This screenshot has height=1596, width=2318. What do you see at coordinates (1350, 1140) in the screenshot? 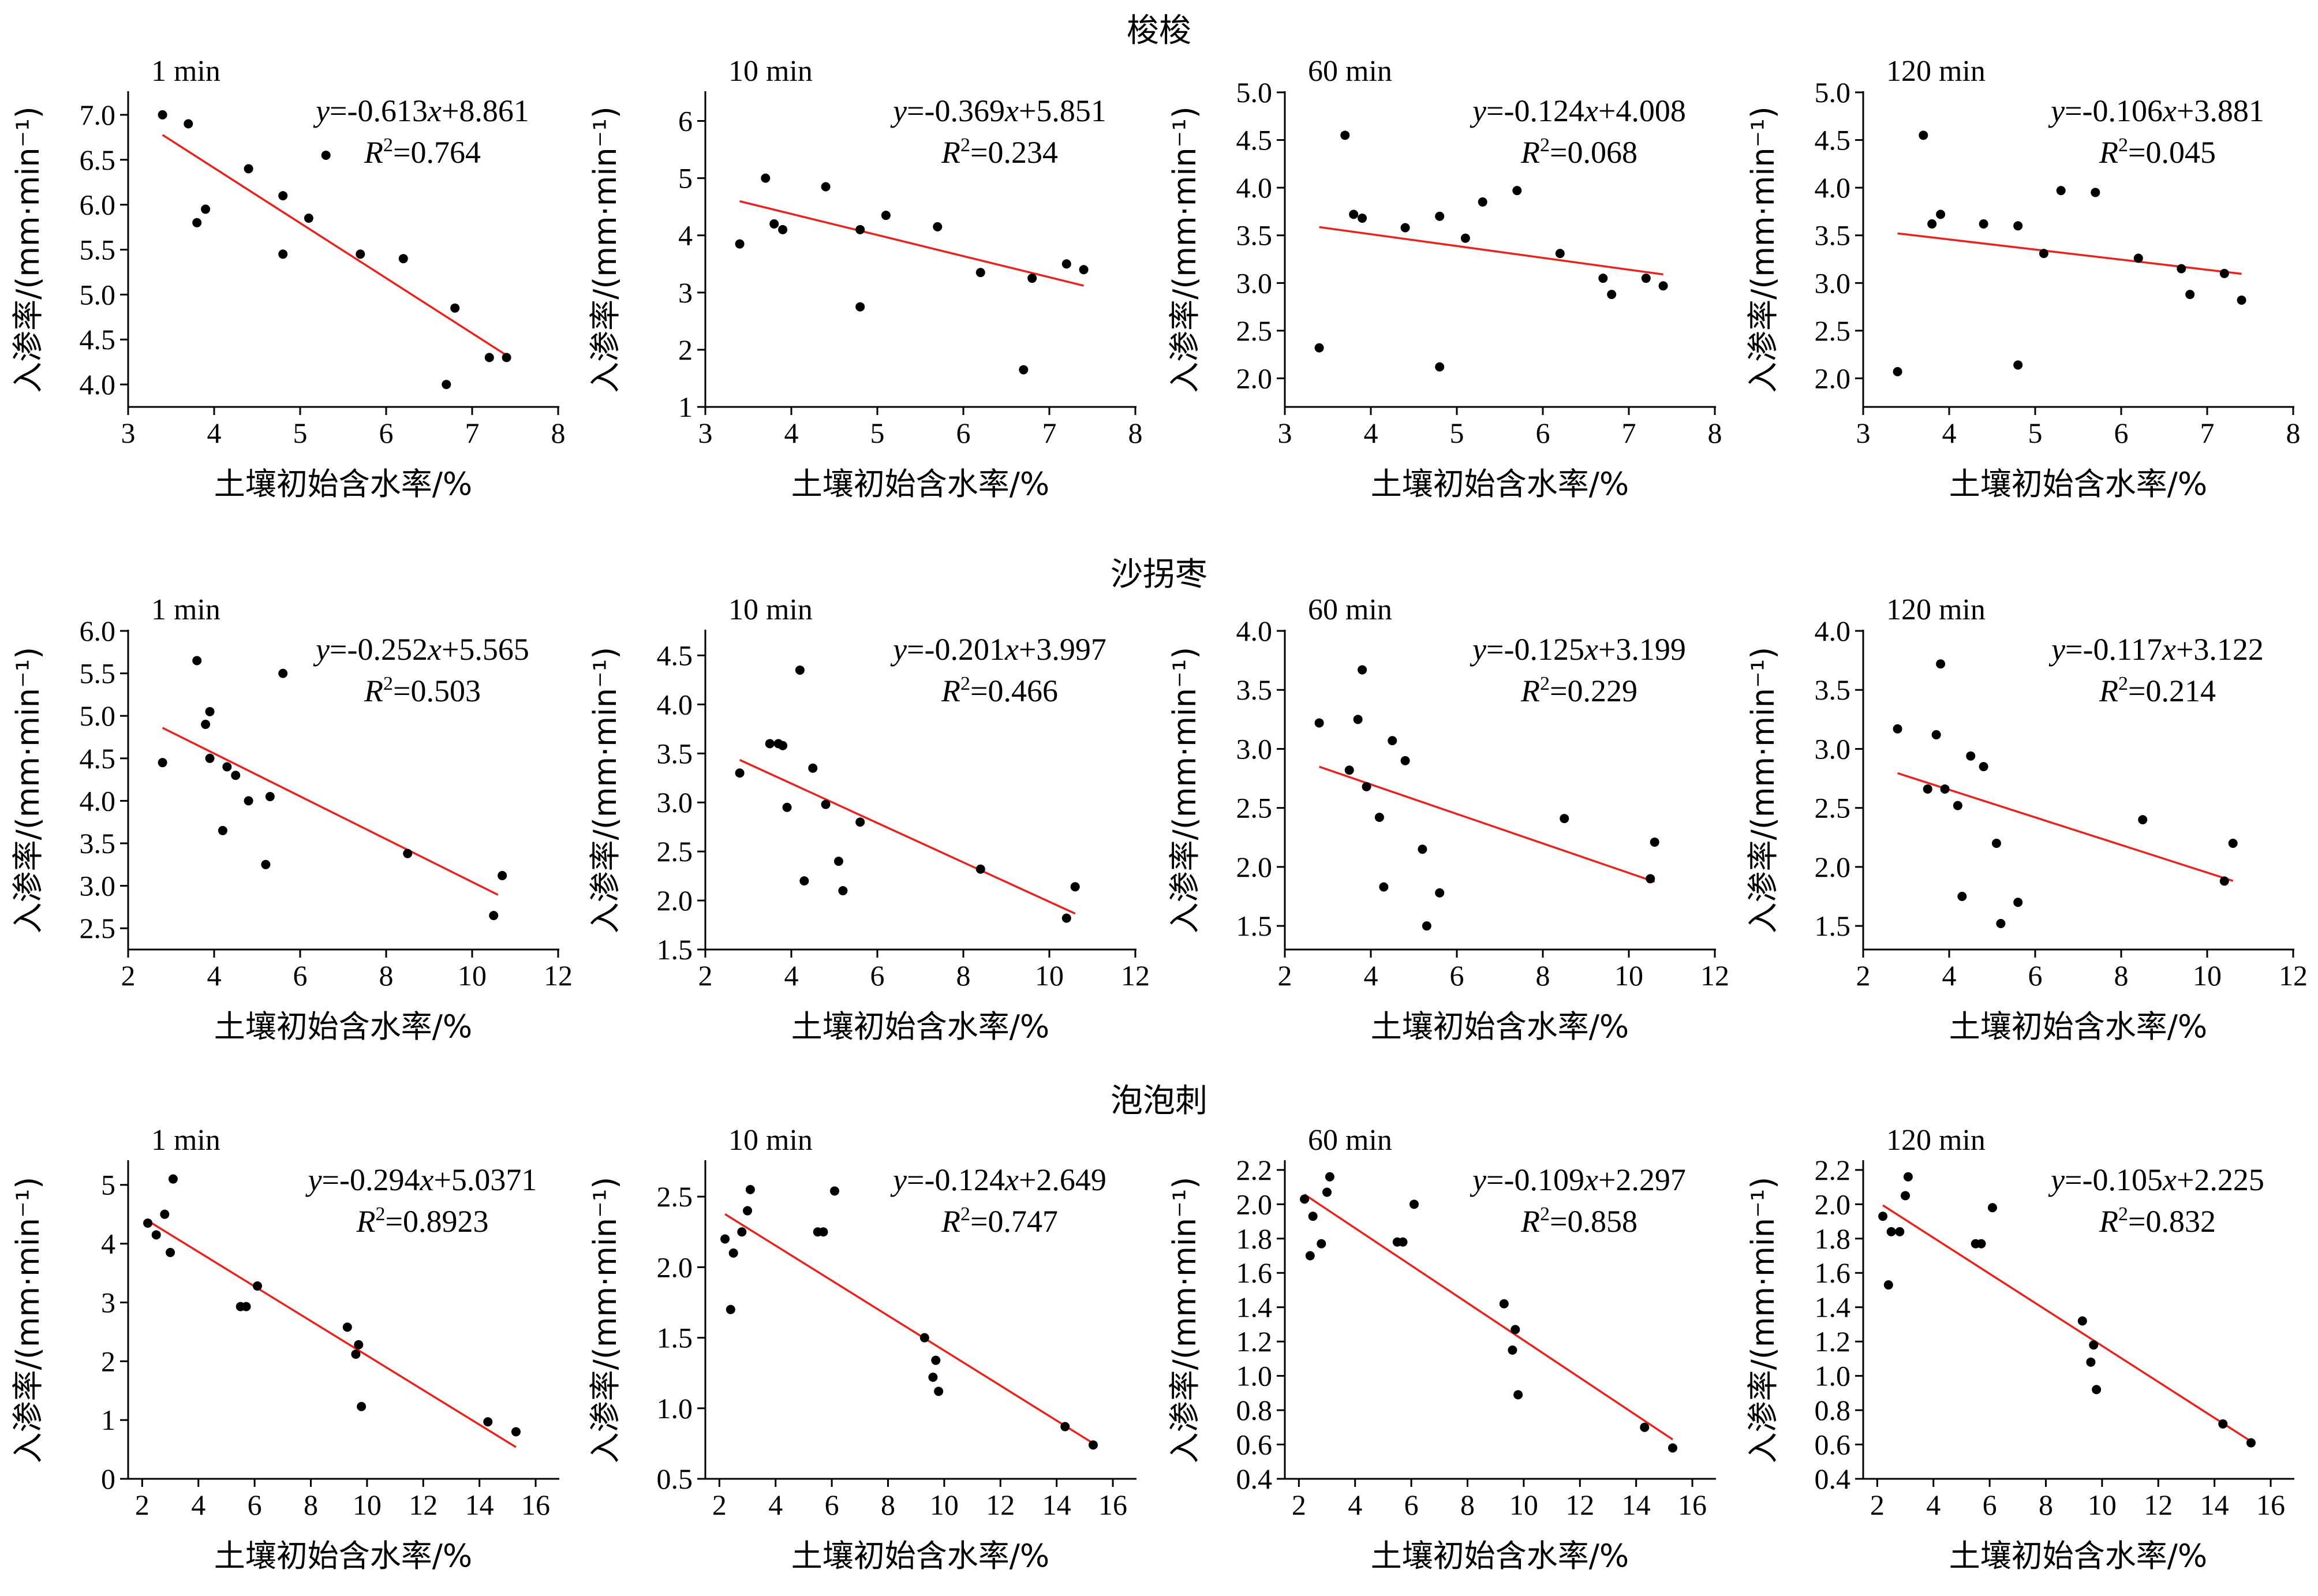
I see `panel-time-label: 60 min` at bounding box center [1350, 1140].